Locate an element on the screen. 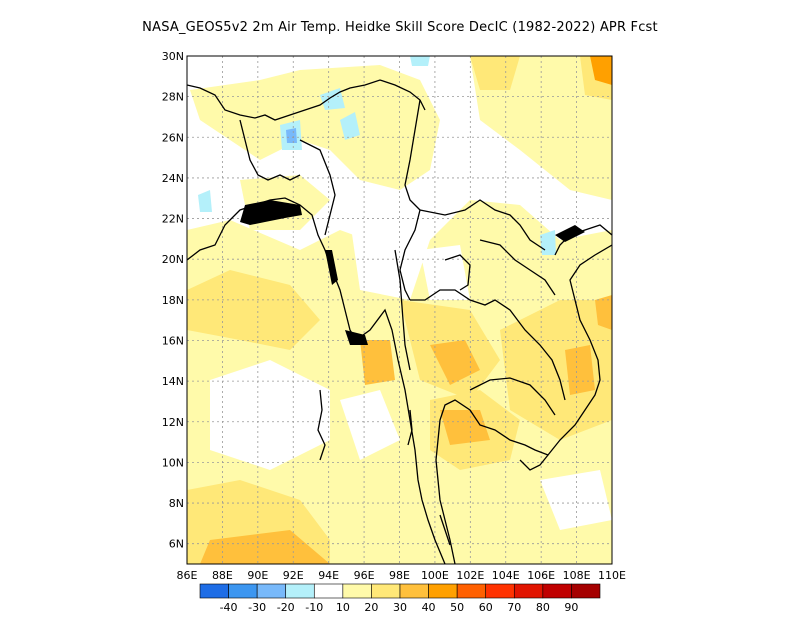 The height and width of the screenshot is (618, 800). lat-tick-label: 6N is located at coordinates (176, 544).